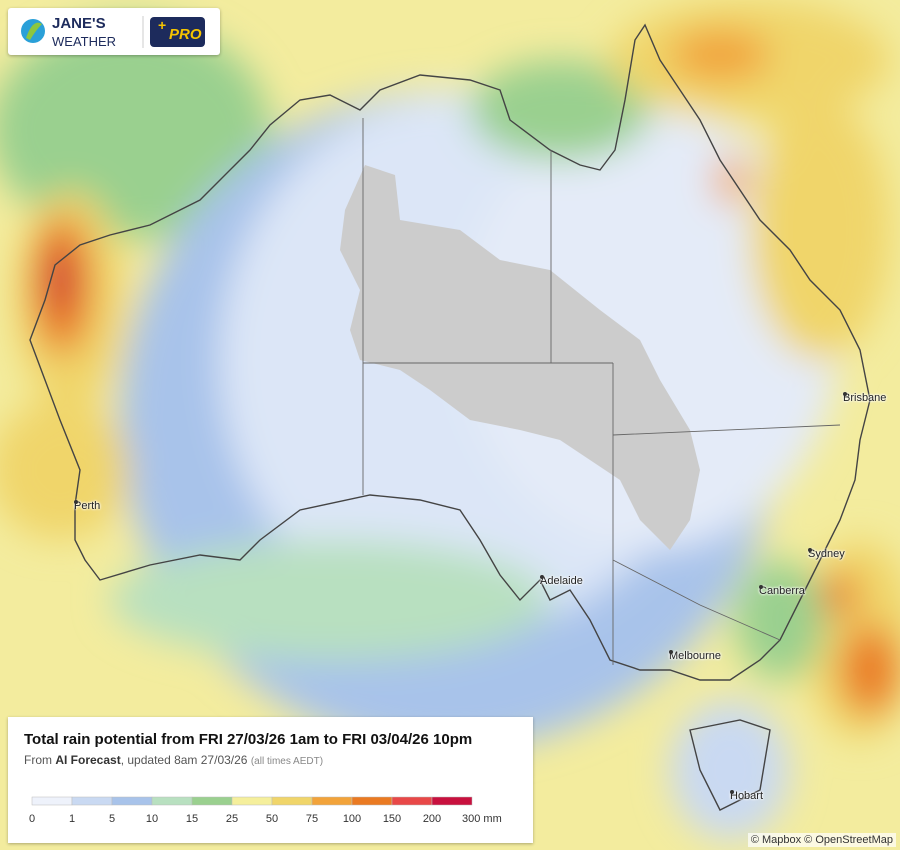 This screenshot has height=850, width=900. I want to click on pro-plus: +, so click(162, 25).